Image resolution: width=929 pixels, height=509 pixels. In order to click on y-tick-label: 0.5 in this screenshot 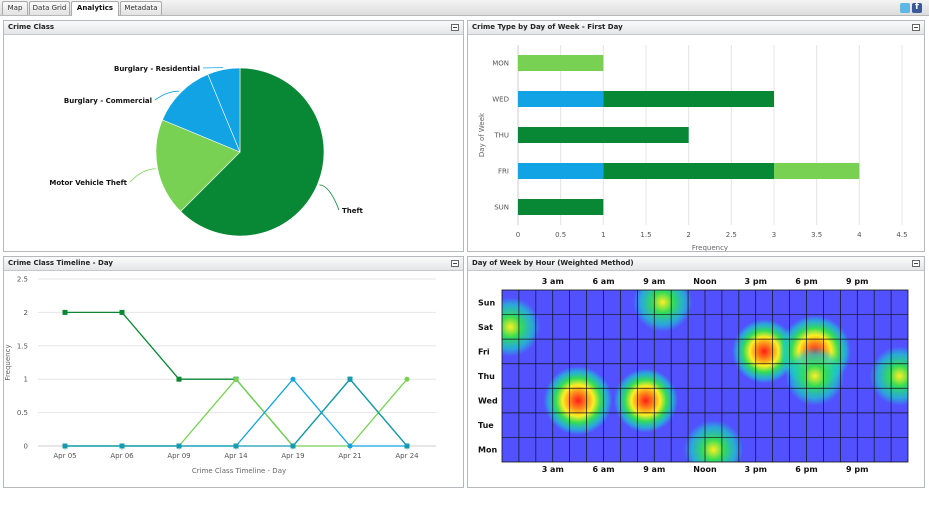, I will do `click(22, 413)`.